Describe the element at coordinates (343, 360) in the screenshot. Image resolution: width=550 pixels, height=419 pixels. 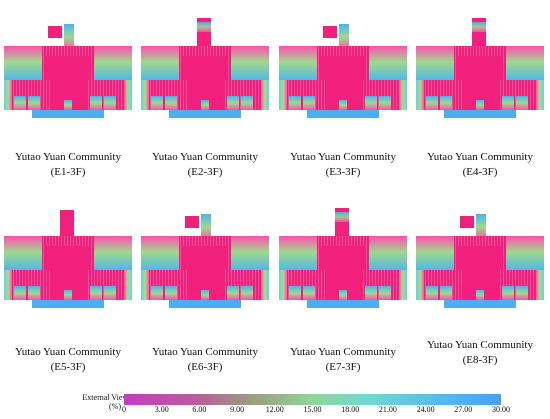
I see `panel-caption-7: Yutao Yuan Community (E7-3F)` at that location.